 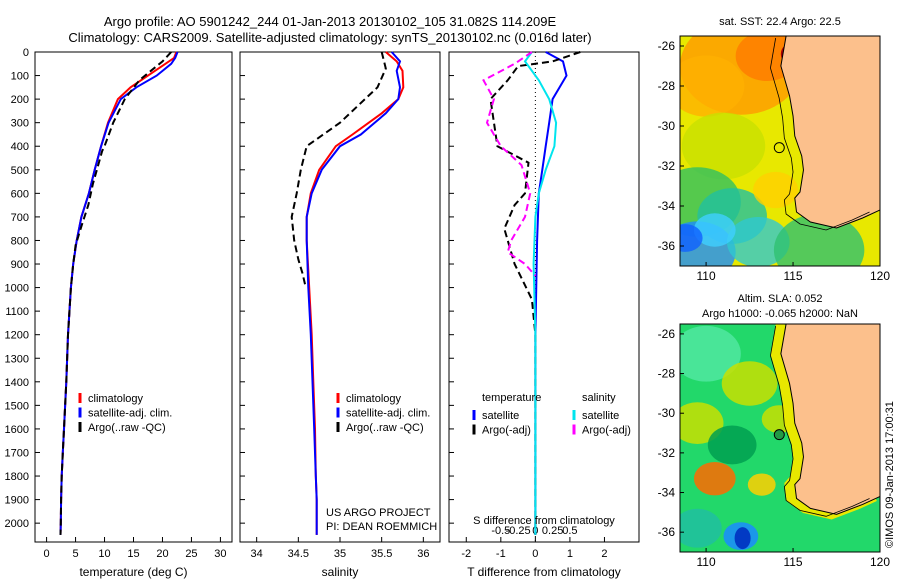 What do you see at coordinates (340, 572) in the screenshot?
I see `salinity-xlabel: salinity` at bounding box center [340, 572].